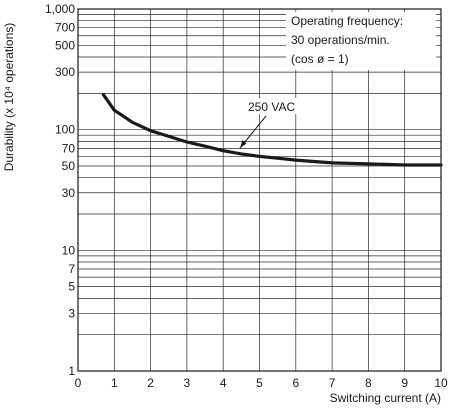 Image resolution: width=460 pixels, height=409 pixels. I want to click on x-tick-label: 1, so click(114, 383).